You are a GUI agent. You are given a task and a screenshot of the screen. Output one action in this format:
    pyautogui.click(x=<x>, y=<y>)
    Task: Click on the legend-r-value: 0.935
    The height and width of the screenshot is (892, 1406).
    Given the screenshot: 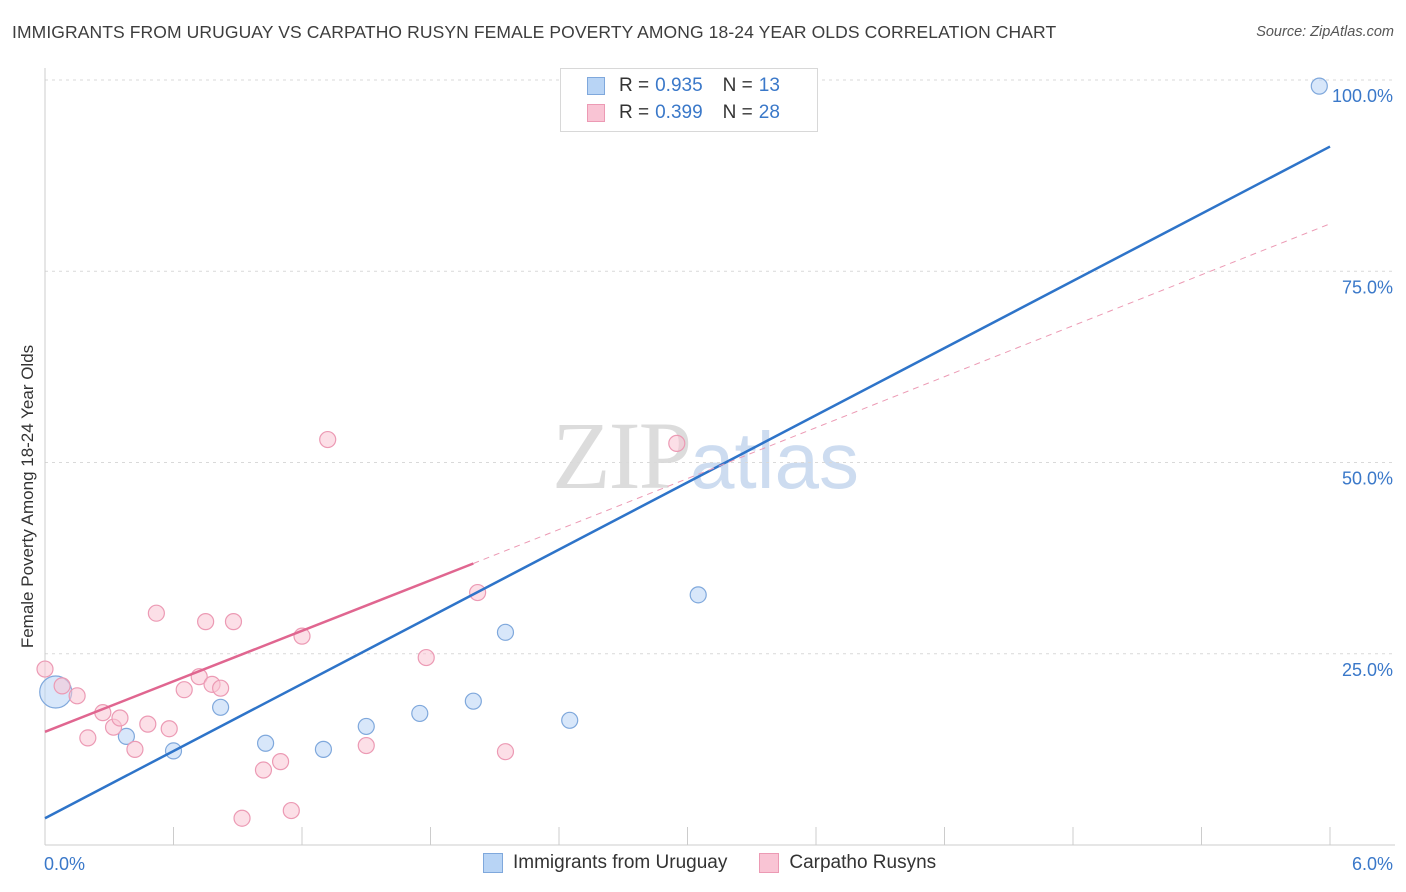 What is the action you would take?
    pyautogui.click(x=679, y=85)
    